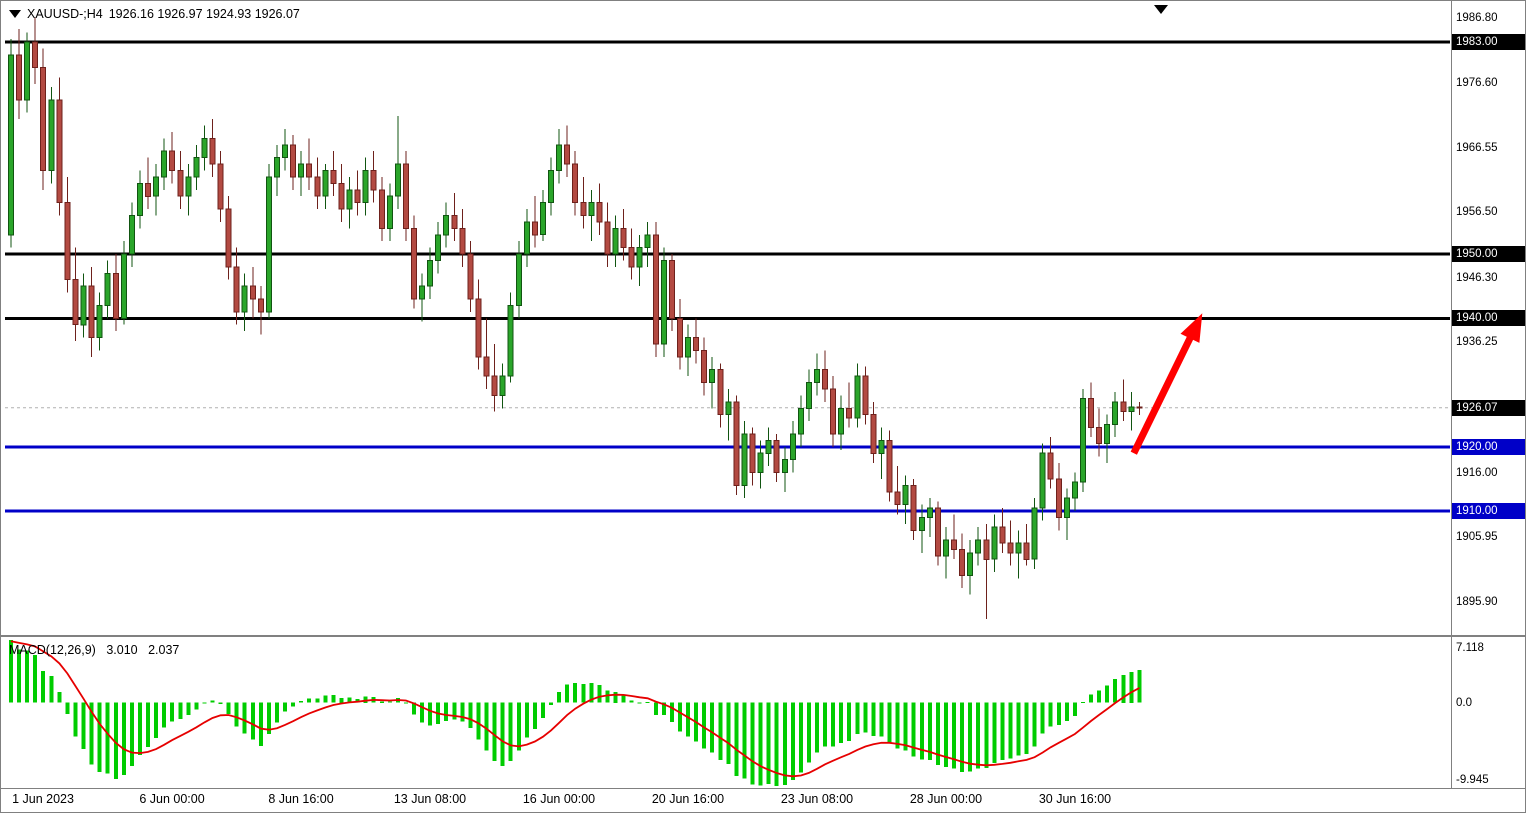  What do you see at coordinates (301, 799) in the screenshot?
I see `time-axis-label: 8 Jun 16:00` at bounding box center [301, 799].